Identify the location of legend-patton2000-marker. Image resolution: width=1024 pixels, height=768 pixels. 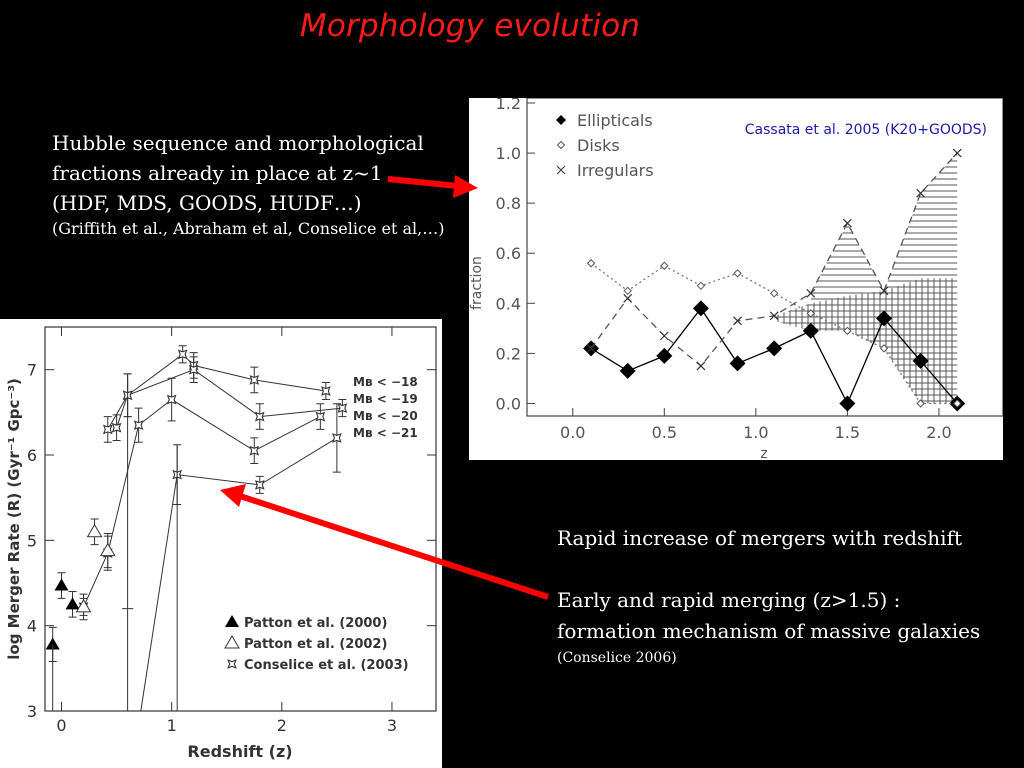
(232, 621).